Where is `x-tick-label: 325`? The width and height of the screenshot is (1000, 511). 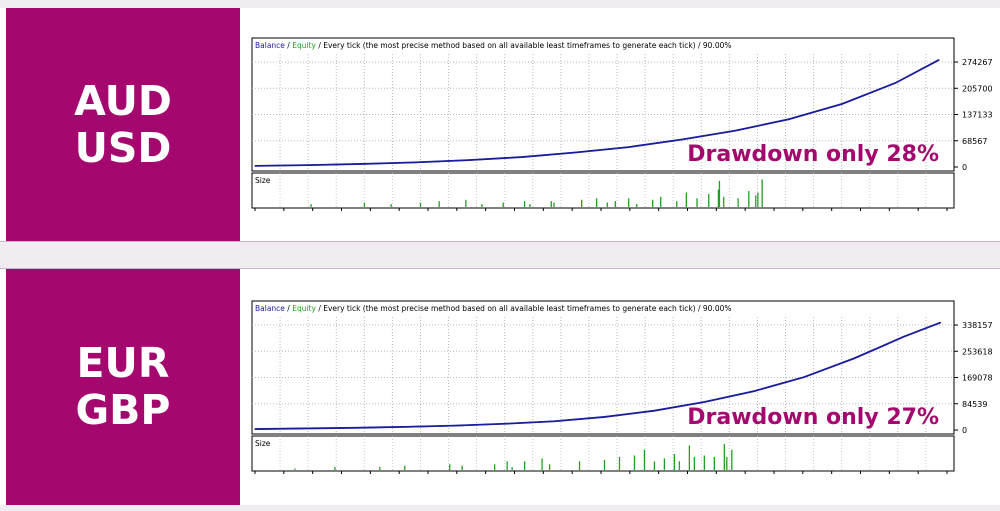
x-tick-label: 325 is located at coordinates (427, 213).